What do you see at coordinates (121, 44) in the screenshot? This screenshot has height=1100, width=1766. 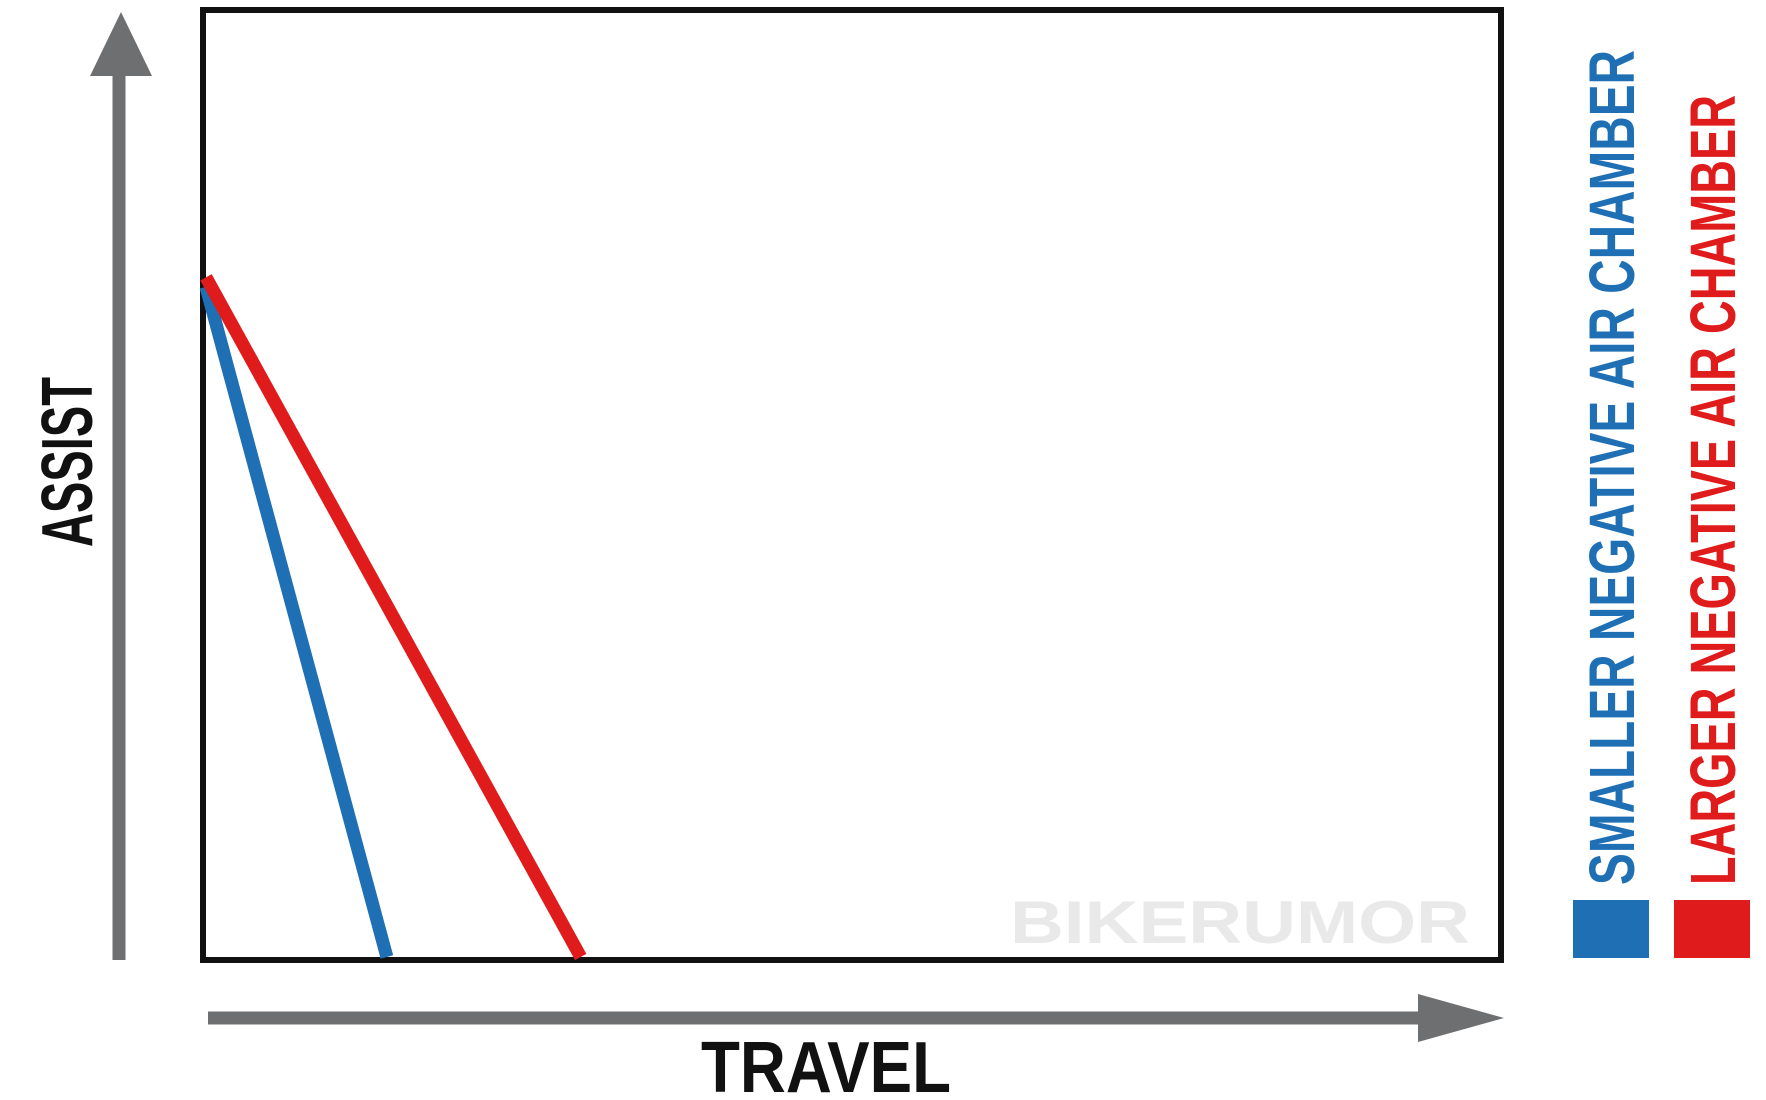 I see `y-axis-arrow-head` at bounding box center [121, 44].